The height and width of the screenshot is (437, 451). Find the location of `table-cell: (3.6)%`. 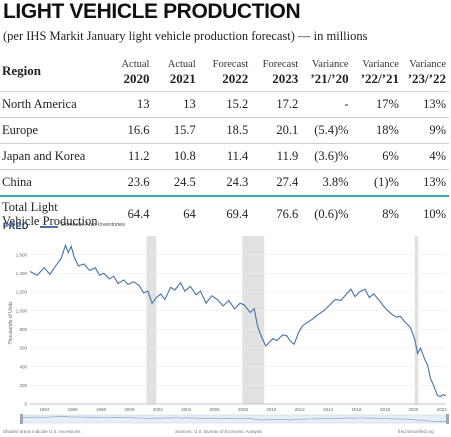

table-cell: (3.6)% is located at coordinates (326, 156).